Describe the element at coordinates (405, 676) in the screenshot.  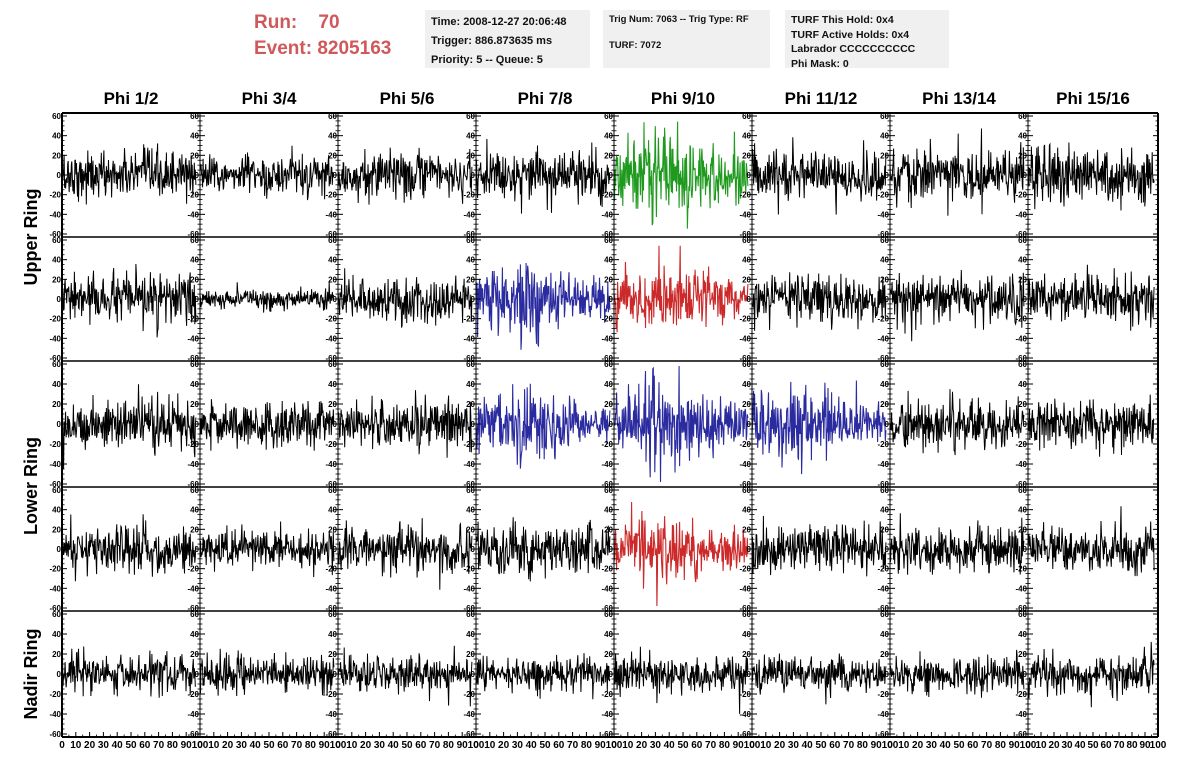
I see `waveform-r4-c2` at that location.